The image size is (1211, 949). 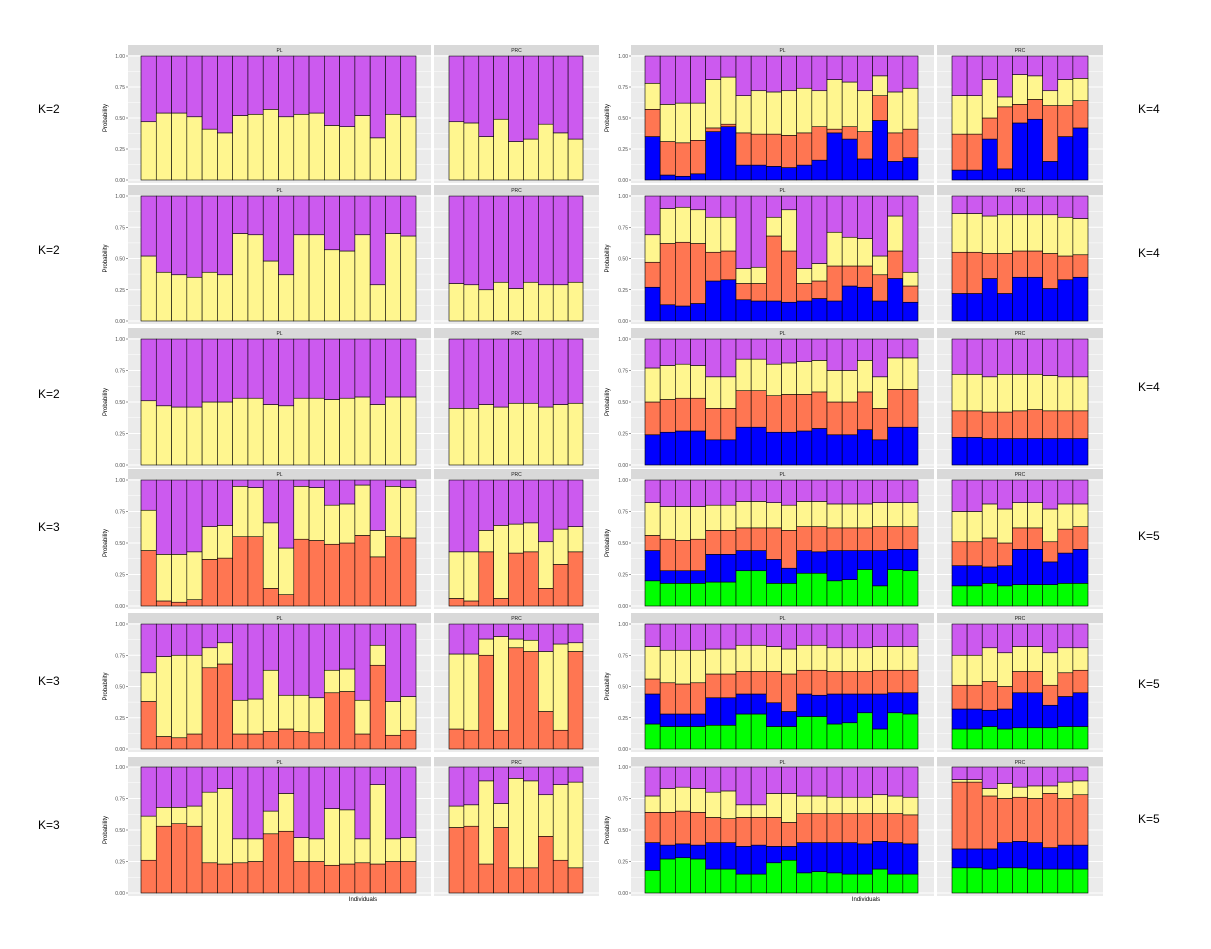 What do you see at coordinates (106, 686) in the screenshot?
I see `y-axis-title: Probability` at bounding box center [106, 686].